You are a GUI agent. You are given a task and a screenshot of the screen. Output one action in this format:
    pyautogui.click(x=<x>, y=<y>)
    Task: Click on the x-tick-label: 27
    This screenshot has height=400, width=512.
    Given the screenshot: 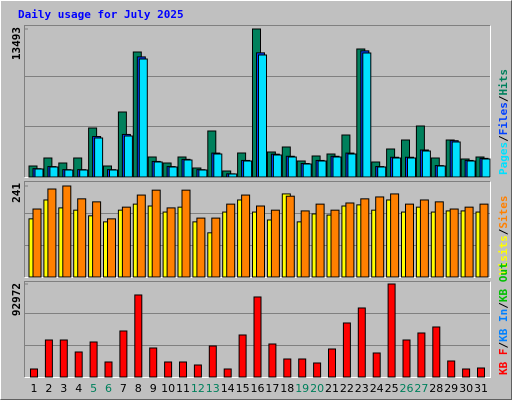 What is the action you would take?
    pyautogui.click(x=421, y=388)
    